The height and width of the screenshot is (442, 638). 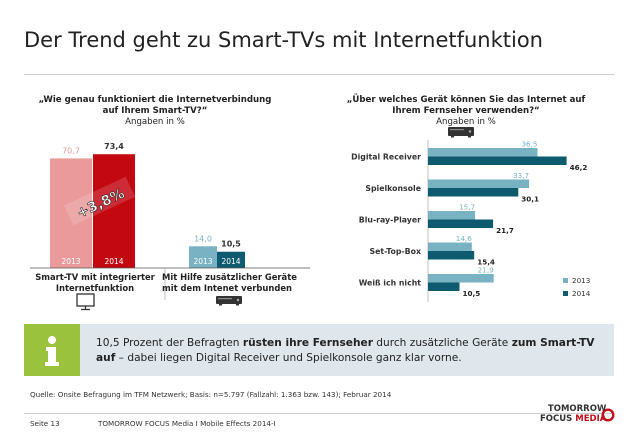 What do you see at coordinates (390, 220) in the screenshot?
I see `right-category-label: Blu-ray-Player` at bounding box center [390, 220].